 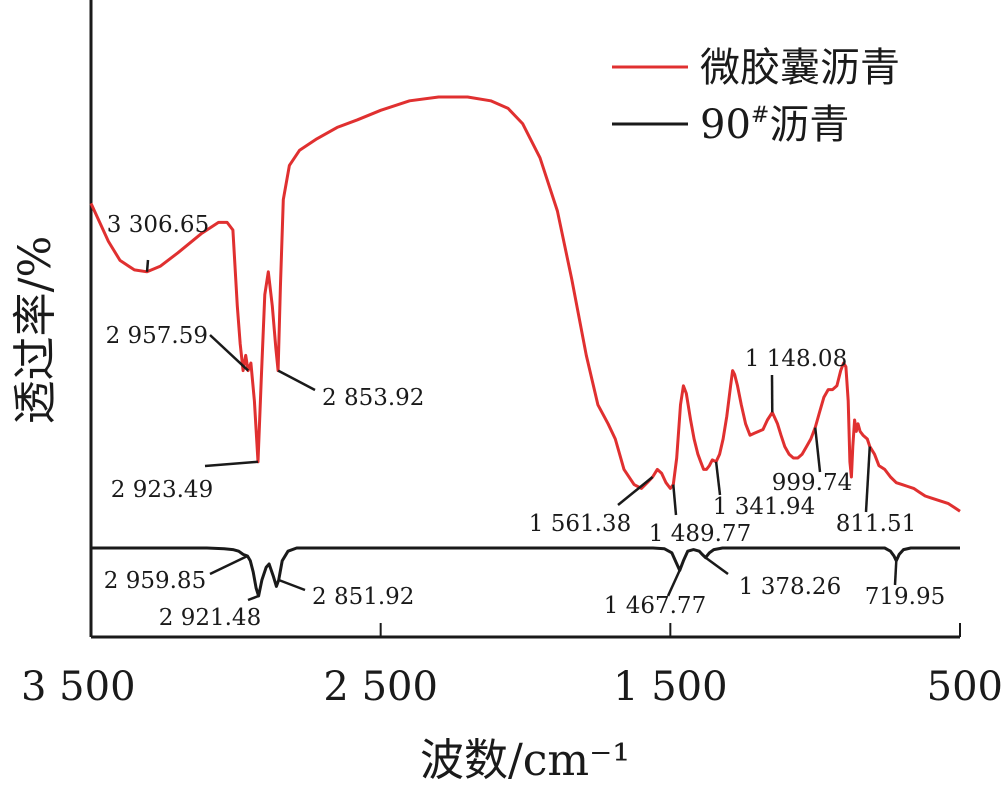 I want to click on y-axis-title: 透过率/%, so click(x=35, y=330).